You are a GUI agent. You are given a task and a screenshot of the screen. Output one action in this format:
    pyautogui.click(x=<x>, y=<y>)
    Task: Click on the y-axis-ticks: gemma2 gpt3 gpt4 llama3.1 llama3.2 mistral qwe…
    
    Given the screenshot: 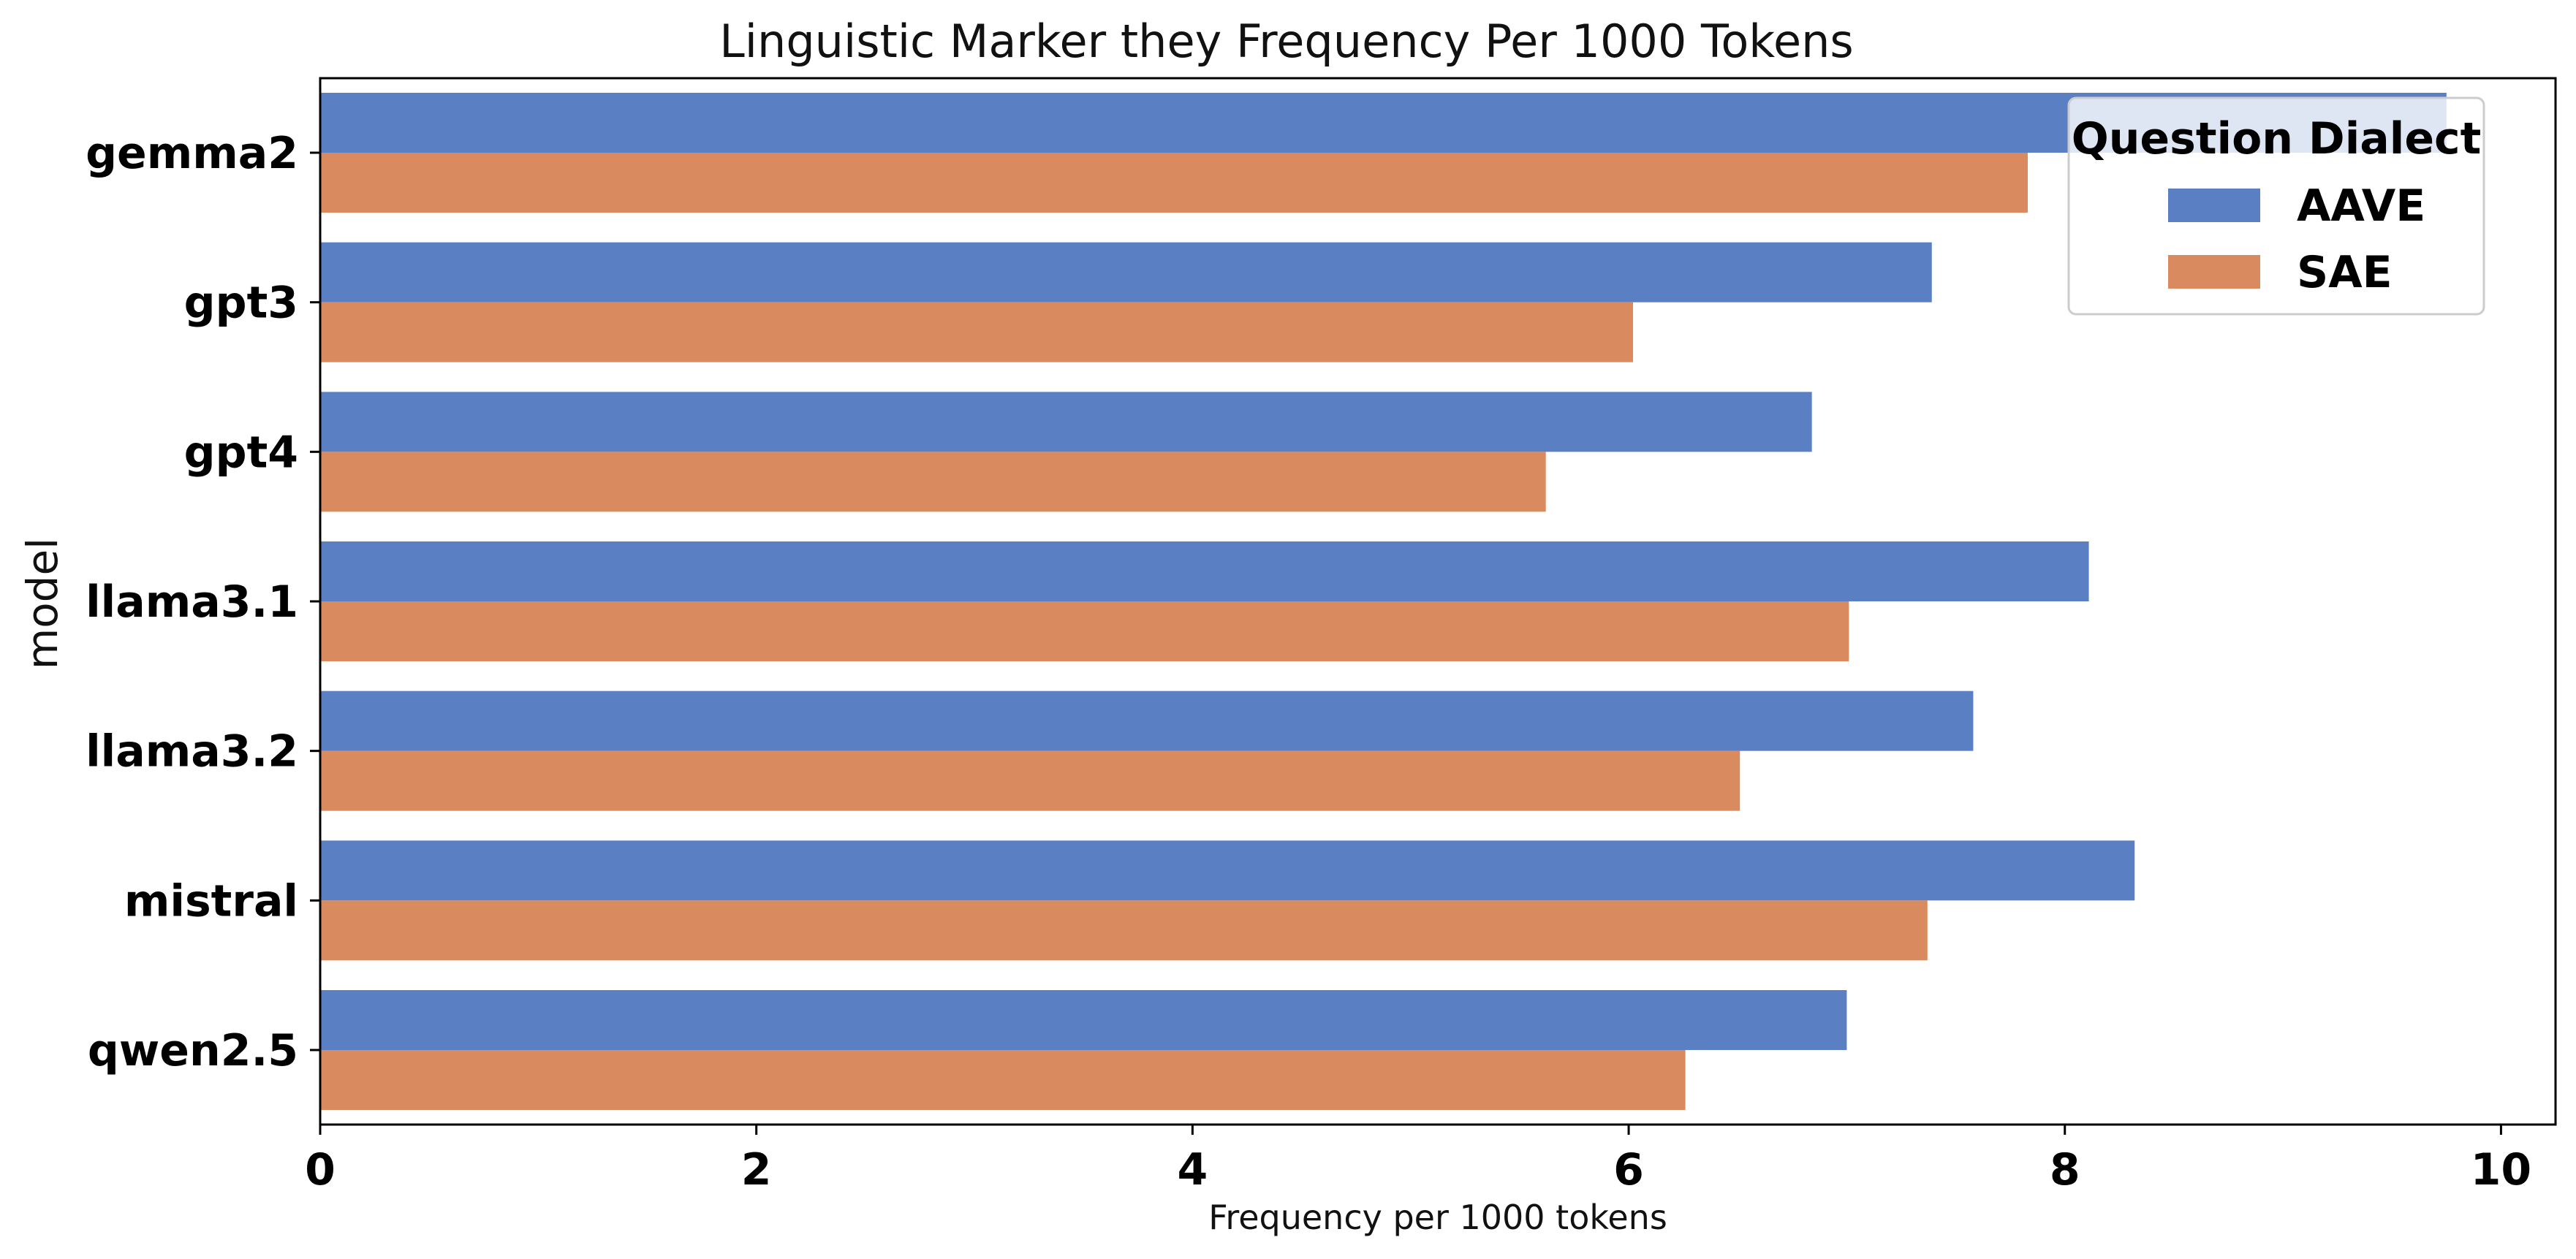 What is the action you would take?
    pyautogui.click(x=203, y=602)
    